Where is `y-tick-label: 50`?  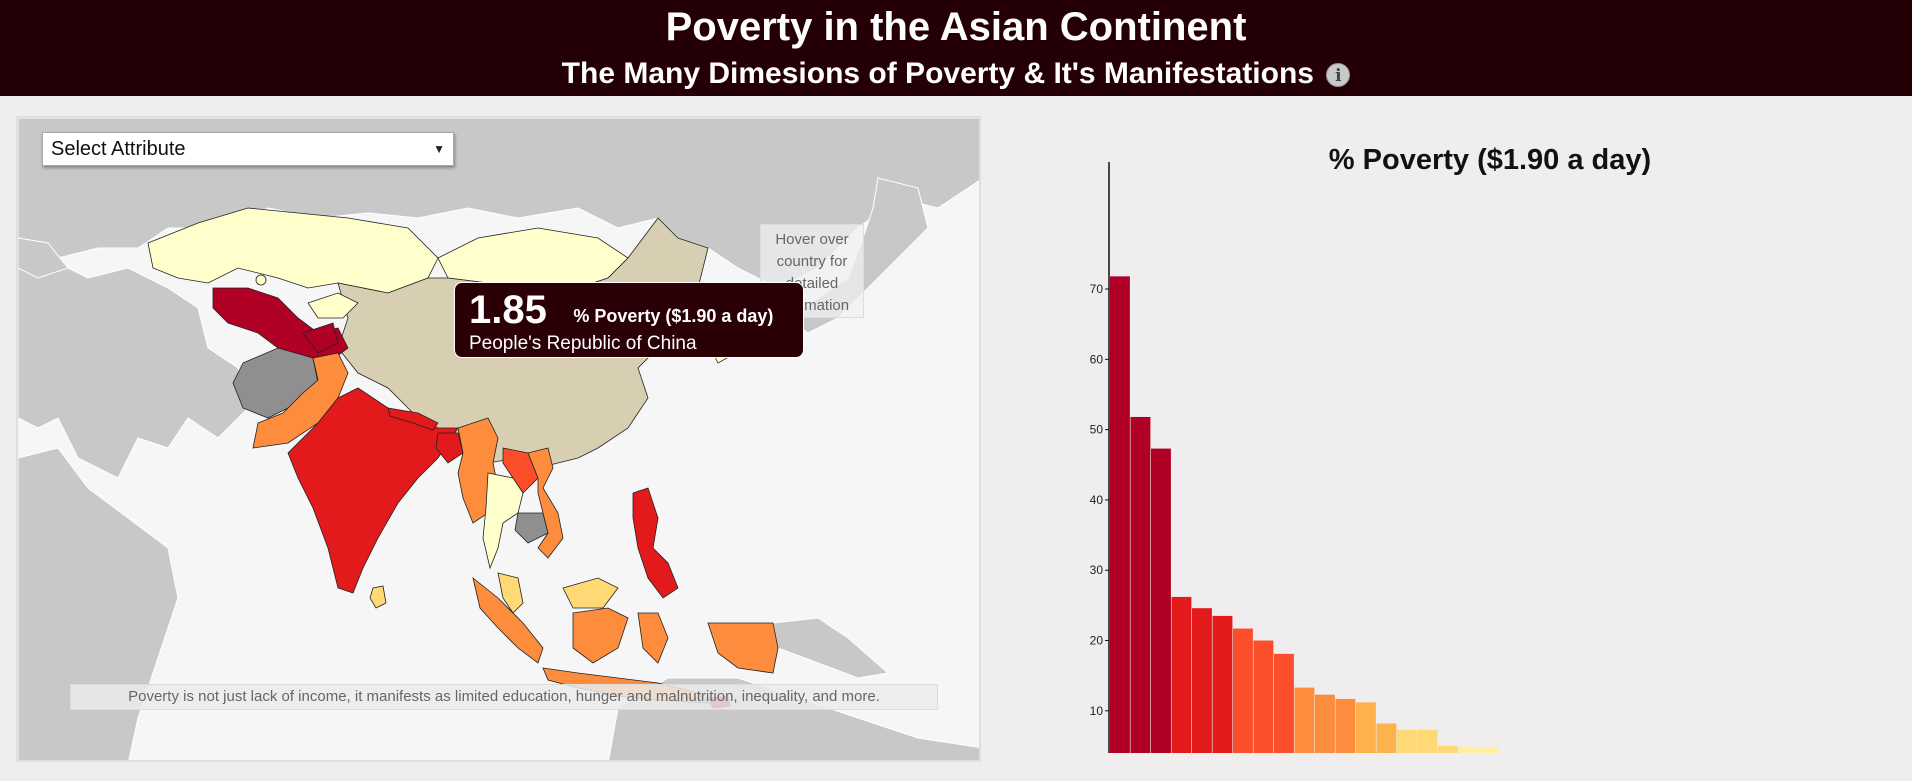
y-tick-label: 50 is located at coordinates (1097, 430).